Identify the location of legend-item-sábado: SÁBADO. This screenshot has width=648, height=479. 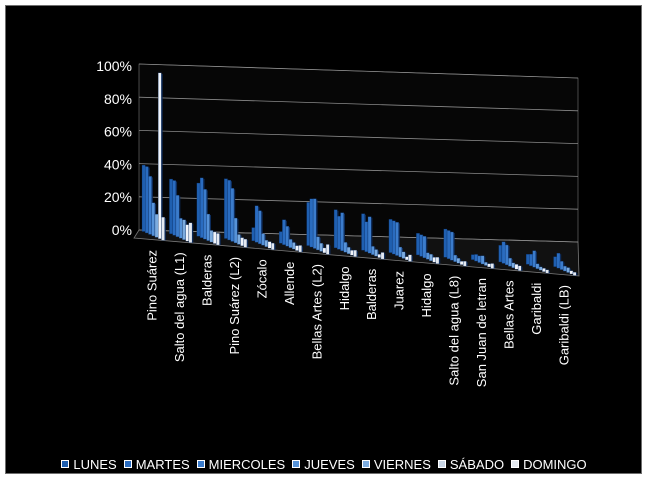
(470, 464).